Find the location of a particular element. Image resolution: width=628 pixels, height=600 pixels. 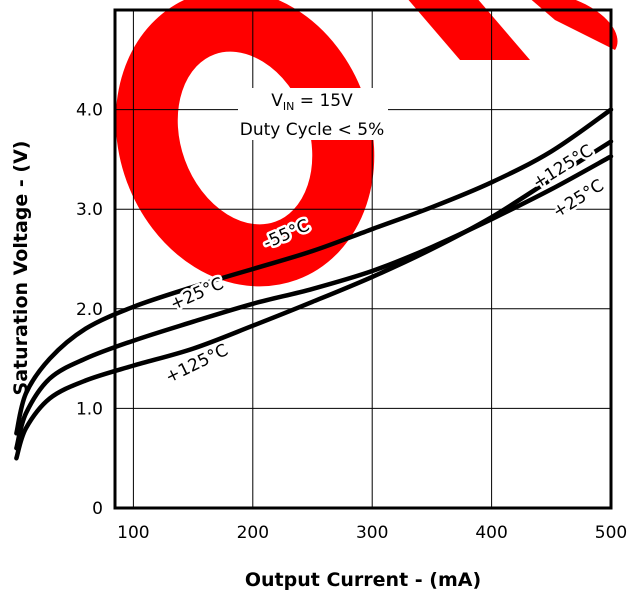

watermark-letter-b is located at coordinates (469, 30).